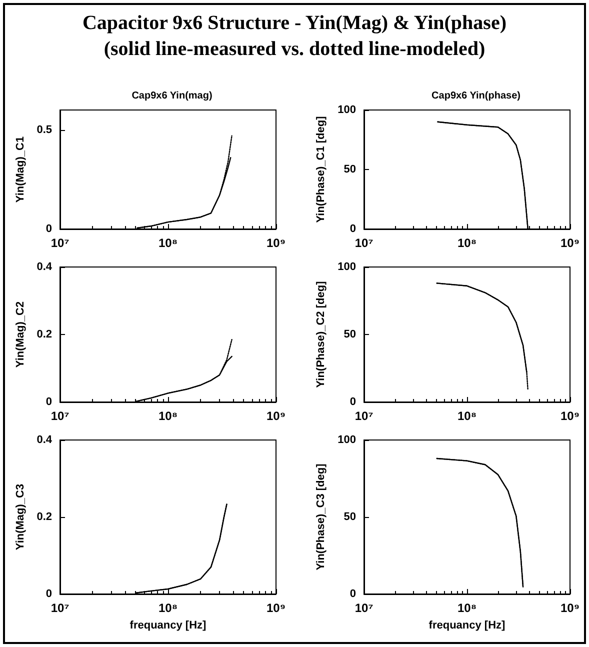  Describe the element at coordinates (321, 169) in the screenshot. I see `y-axis-title: Yin(Phase)_C1 [deg]` at that location.